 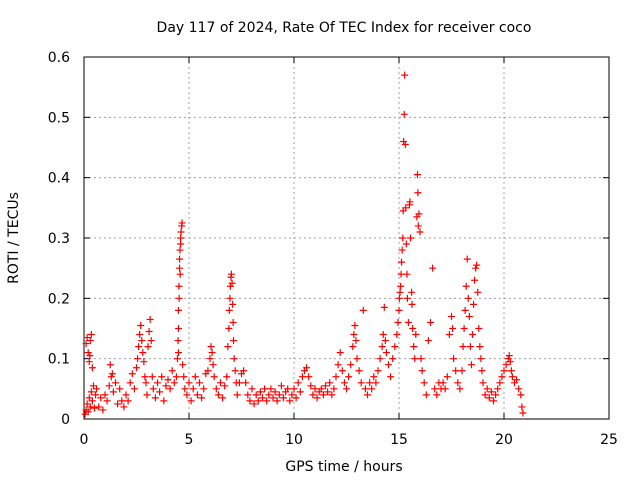 What do you see at coordinates (294, 440) in the screenshot?
I see `x-tick-label: 10` at bounding box center [294, 440].